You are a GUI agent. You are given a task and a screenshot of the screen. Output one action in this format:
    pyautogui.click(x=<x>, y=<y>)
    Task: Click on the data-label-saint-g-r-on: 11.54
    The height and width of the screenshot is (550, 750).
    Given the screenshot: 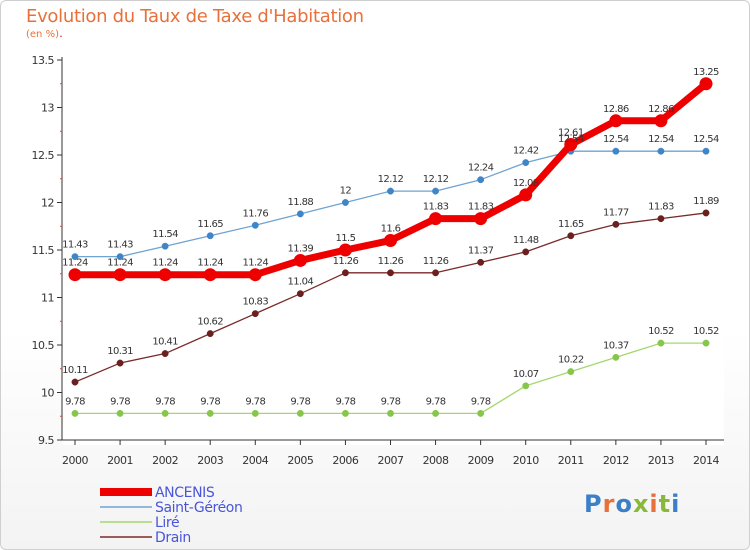 What is the action you would take?
    pyautogui.click(x=165, y=234)
    